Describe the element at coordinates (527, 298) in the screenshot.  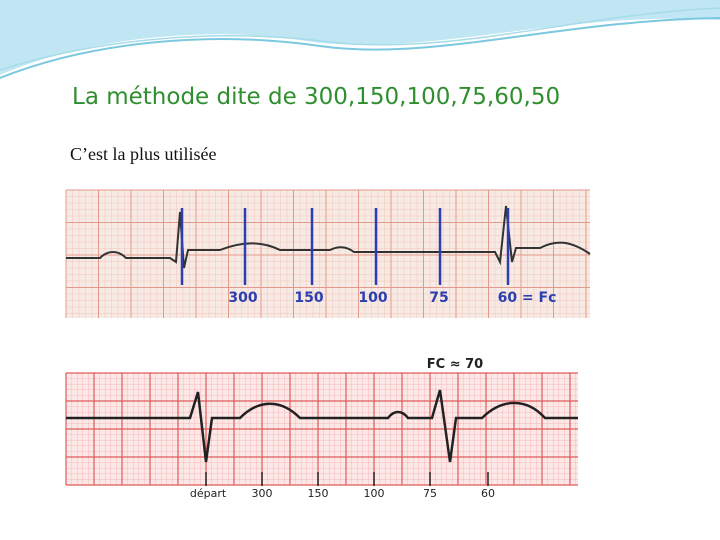
I see `figure-label: 60 = Fc` at that location.